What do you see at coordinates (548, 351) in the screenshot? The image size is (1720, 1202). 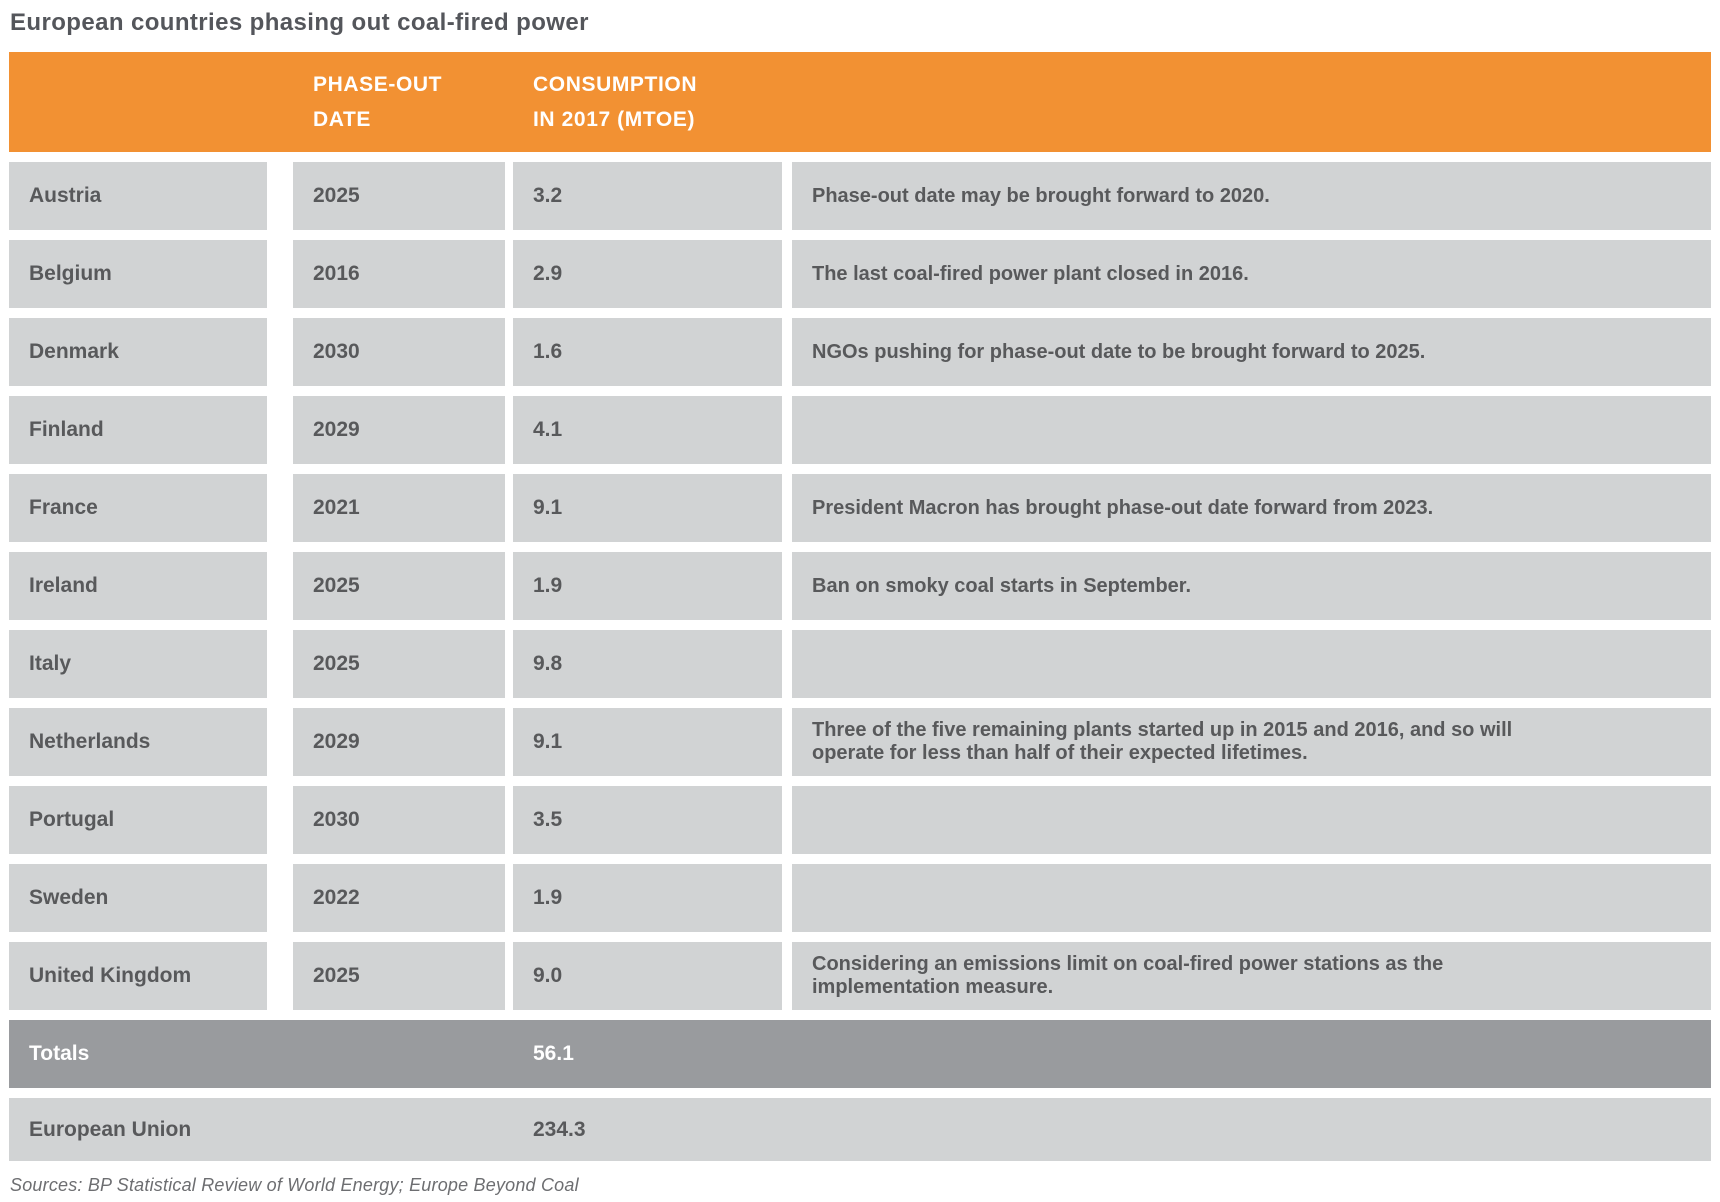 I see `consumption-value: 1.6` at bounding box center [548, 351].